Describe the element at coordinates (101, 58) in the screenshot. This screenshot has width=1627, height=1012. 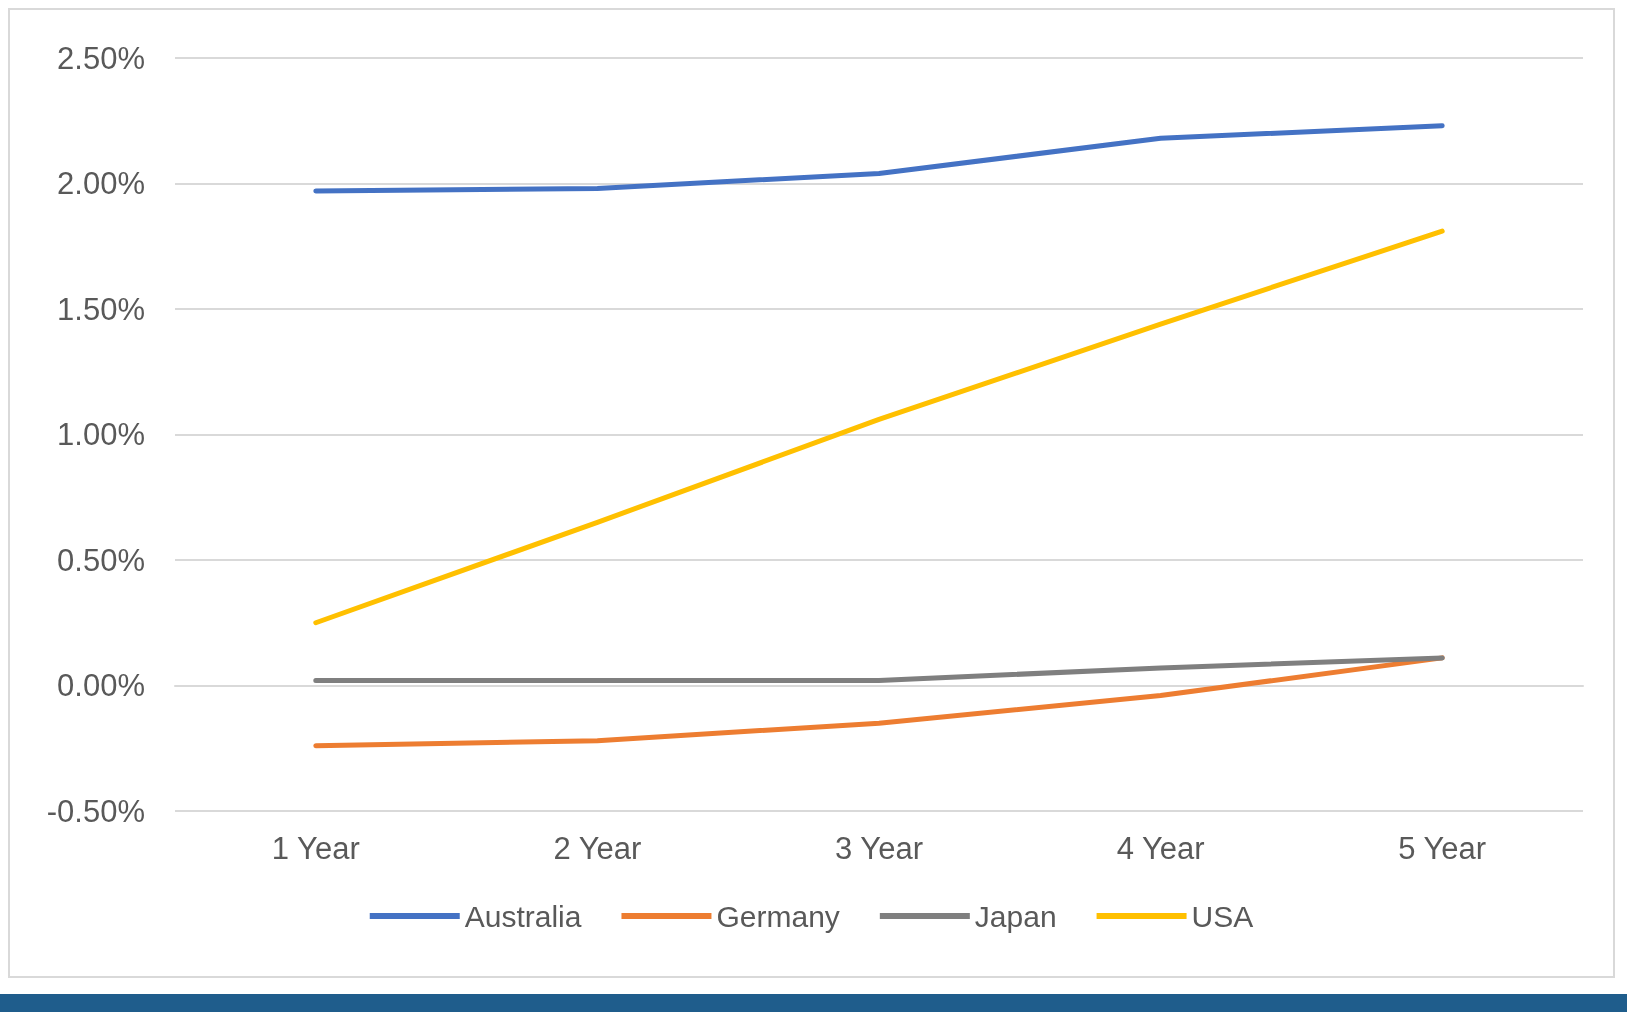
I see `y-tick-label: 2.50%` at that location.